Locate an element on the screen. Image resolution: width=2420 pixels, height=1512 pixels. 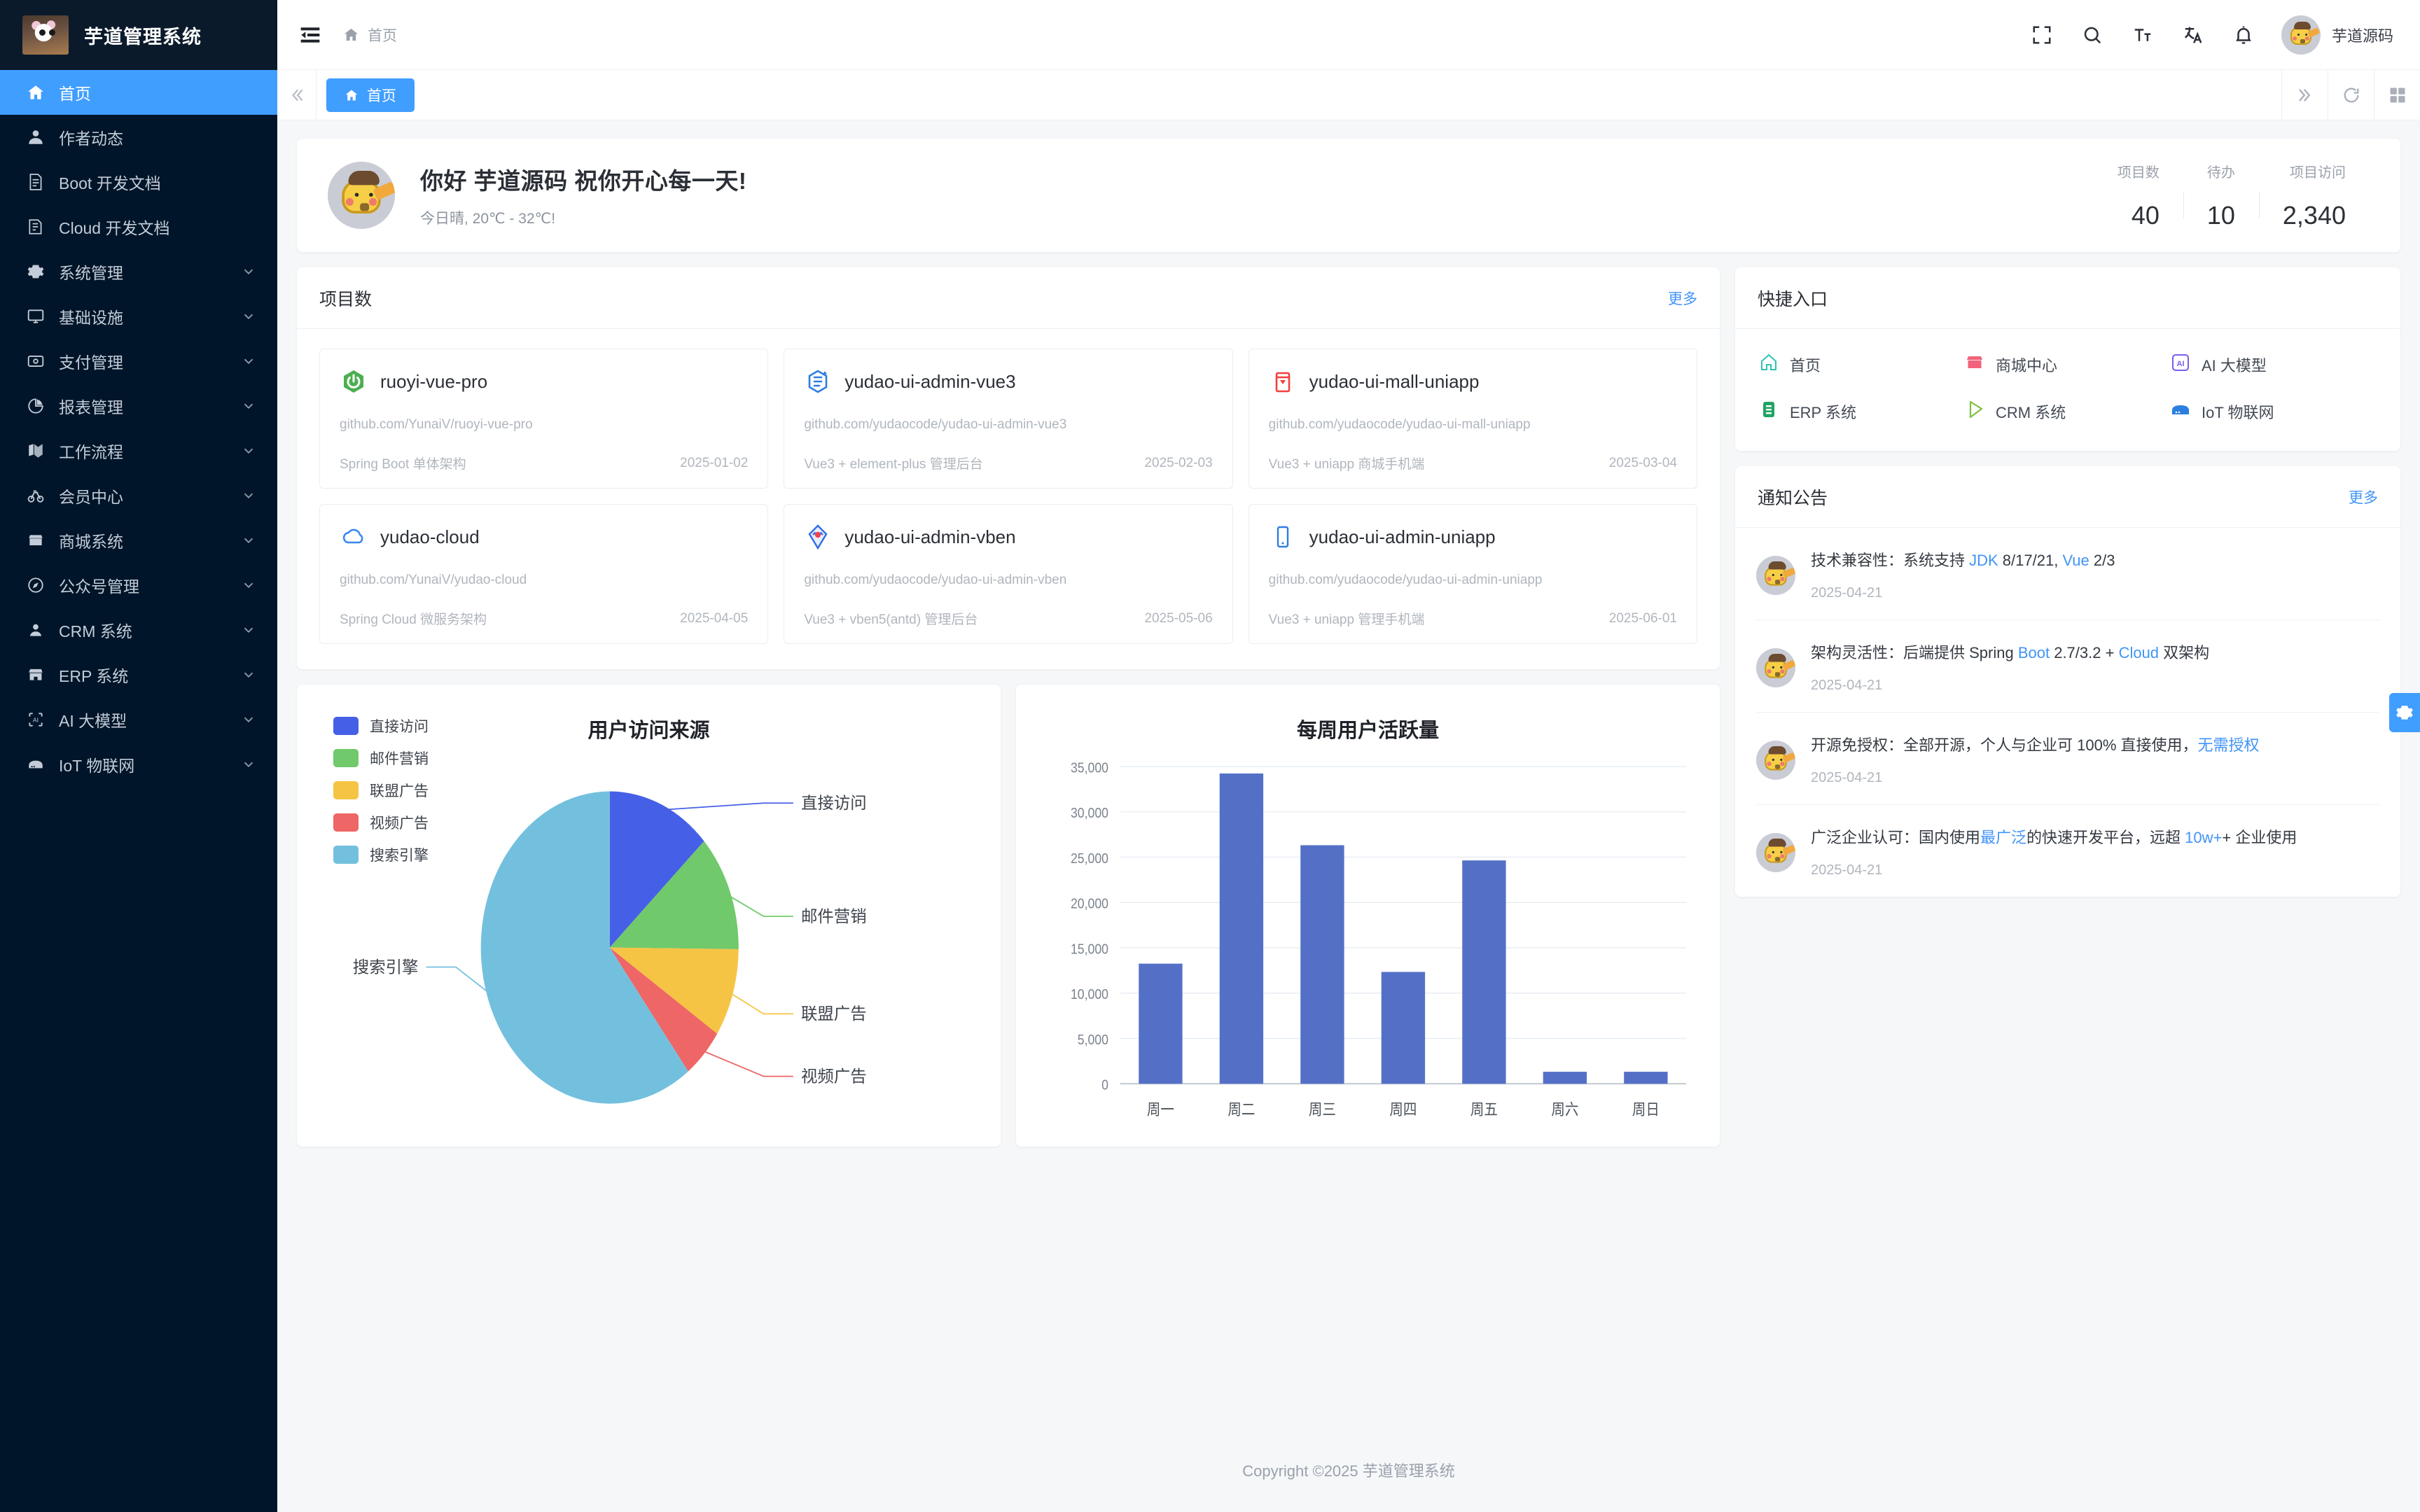
pie-slice-label: 搜索引擎 is located at coordinates (386, 967).